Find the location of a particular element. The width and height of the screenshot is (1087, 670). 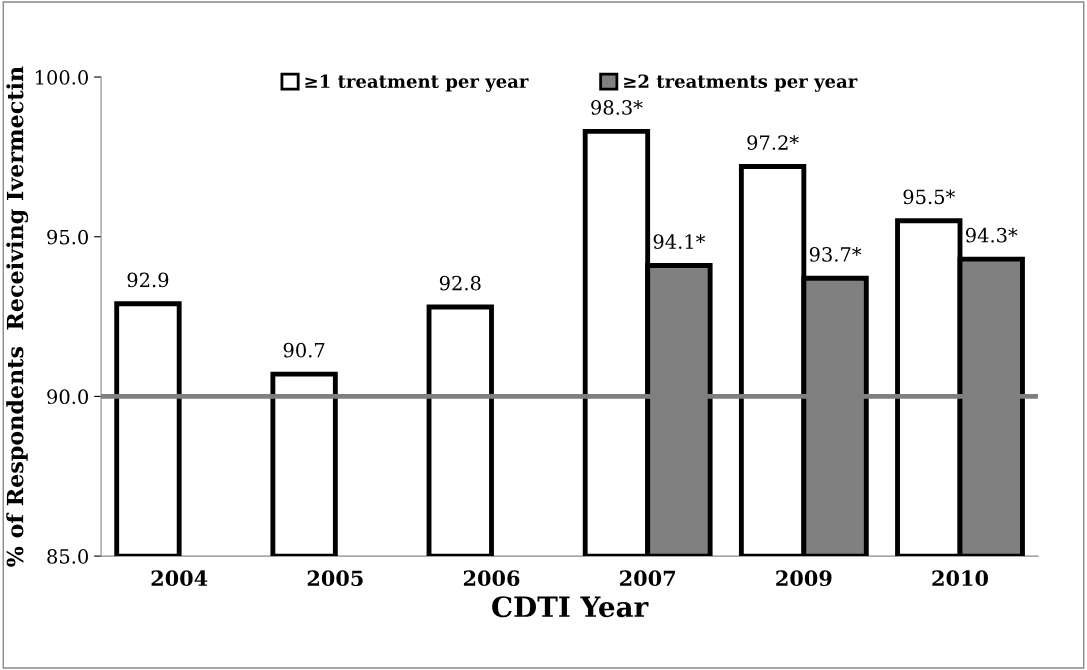

legend-label: ≥1 treatment per year is located at coordinates (417, 83).